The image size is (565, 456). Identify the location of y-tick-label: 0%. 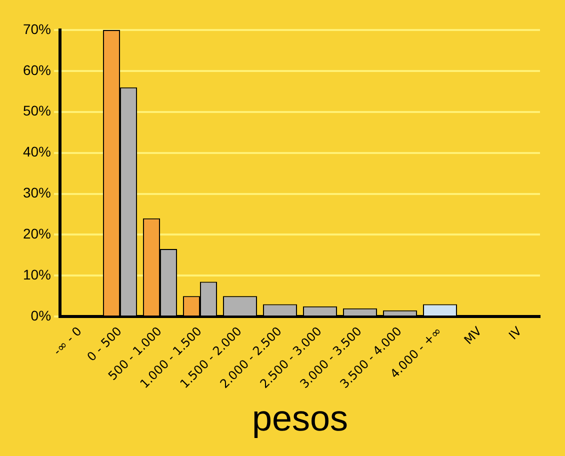
(41, 315).